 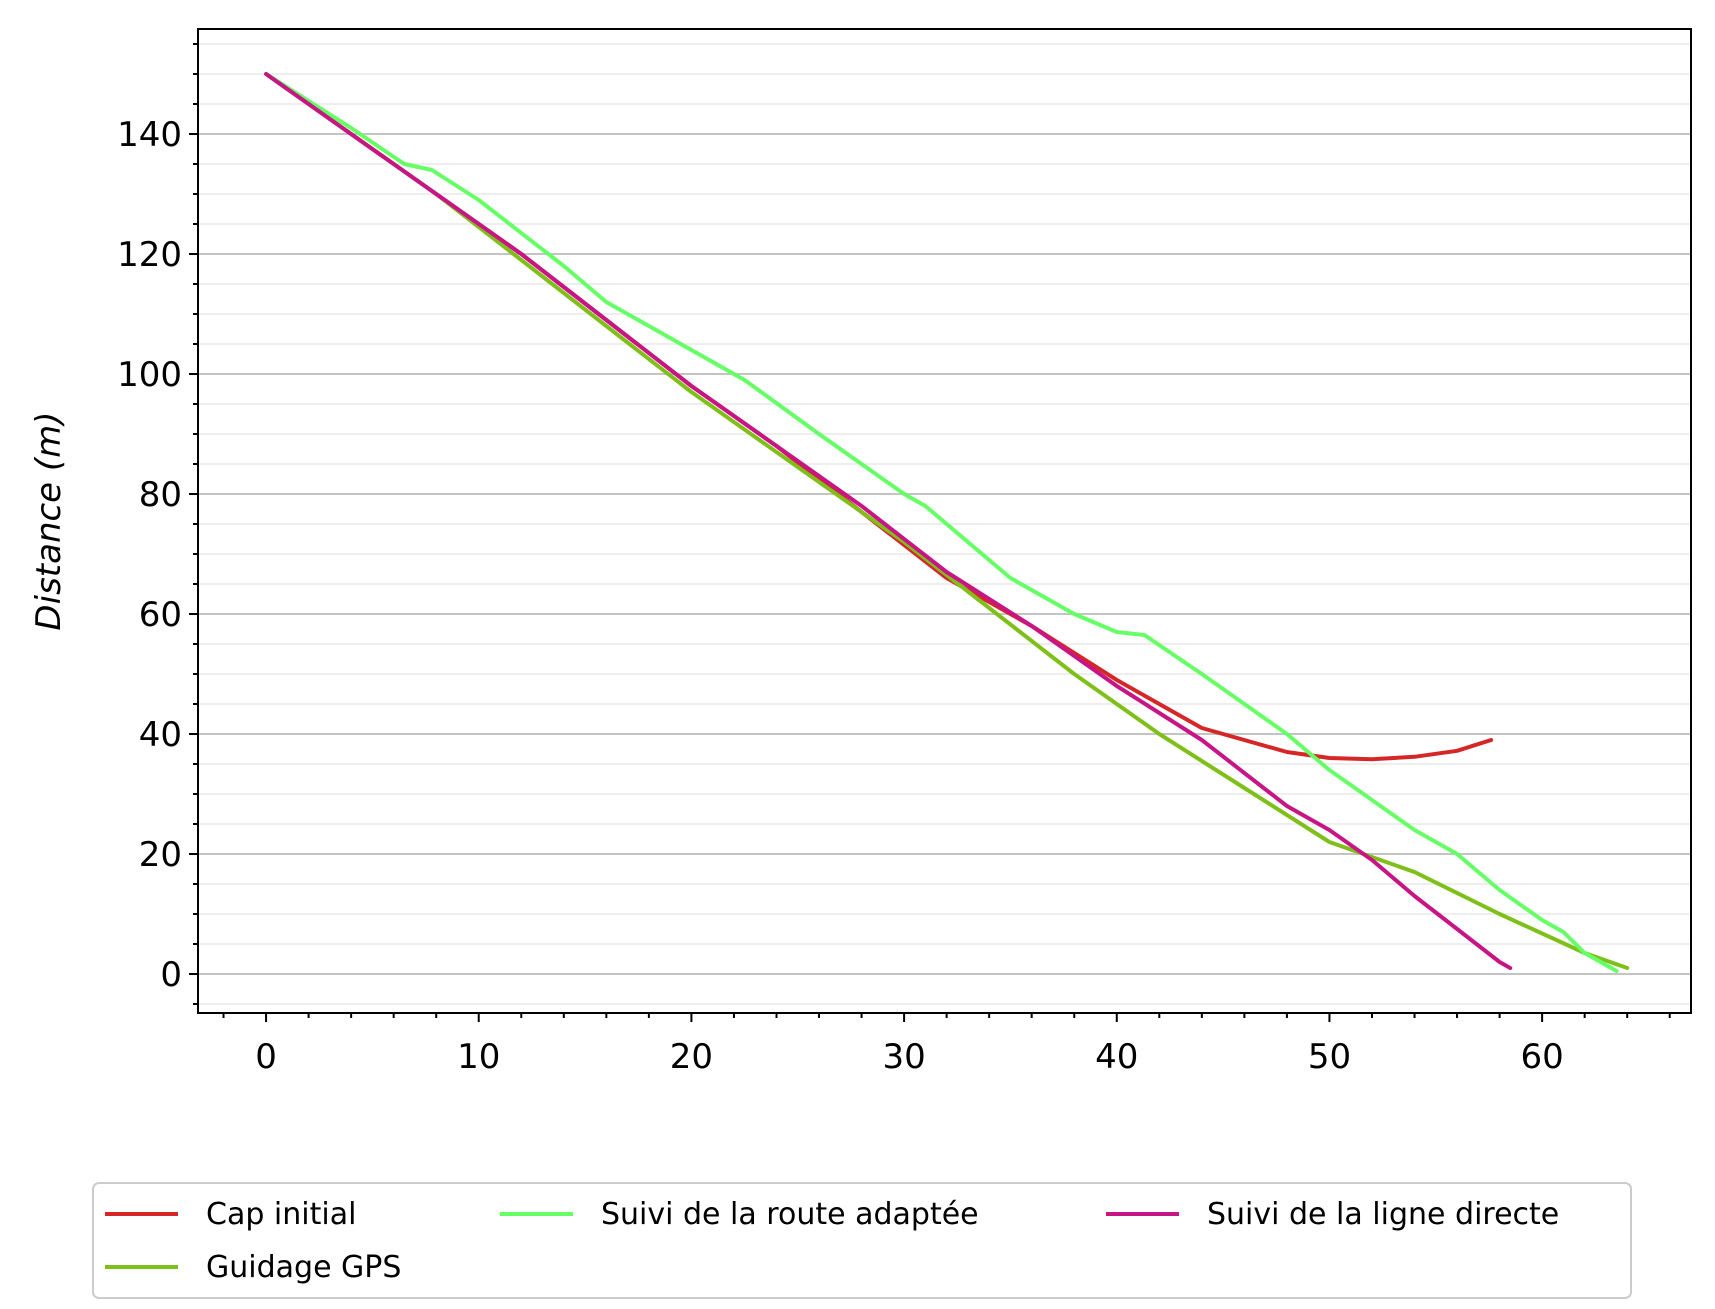 What do you see at coordinates (149, 255) in the screenshot?
I see `y-tick-label: 120` at bounding box center [149, 255].